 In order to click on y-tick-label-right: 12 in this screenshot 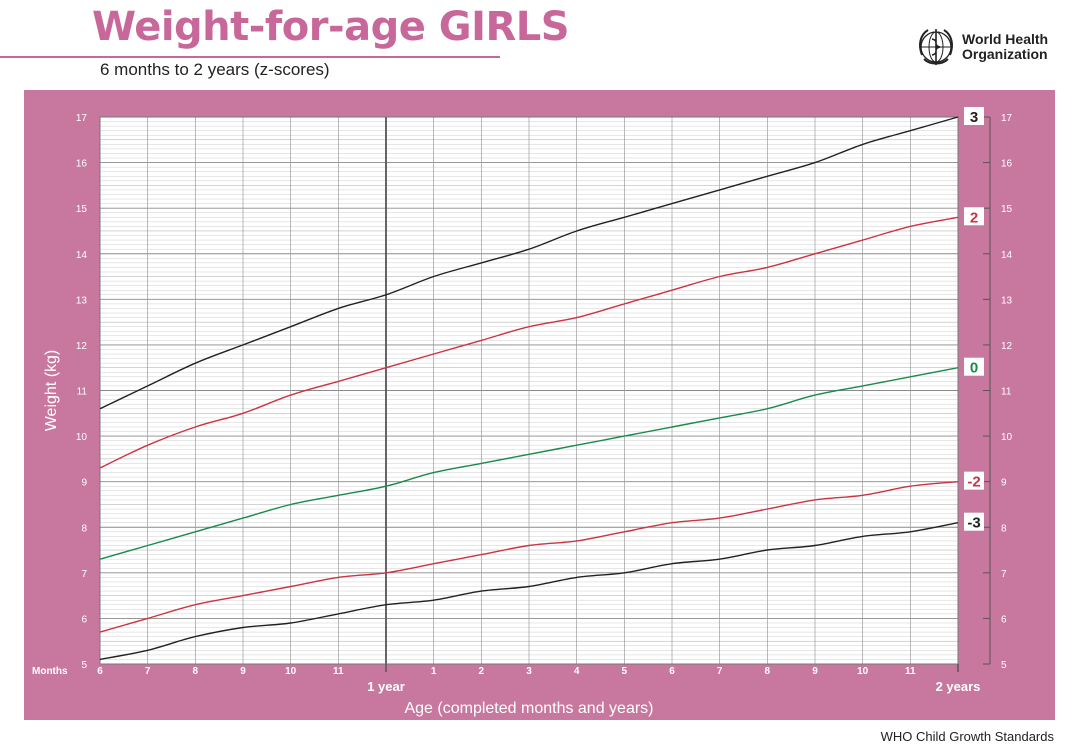, I will do `click(1007, 346)`.